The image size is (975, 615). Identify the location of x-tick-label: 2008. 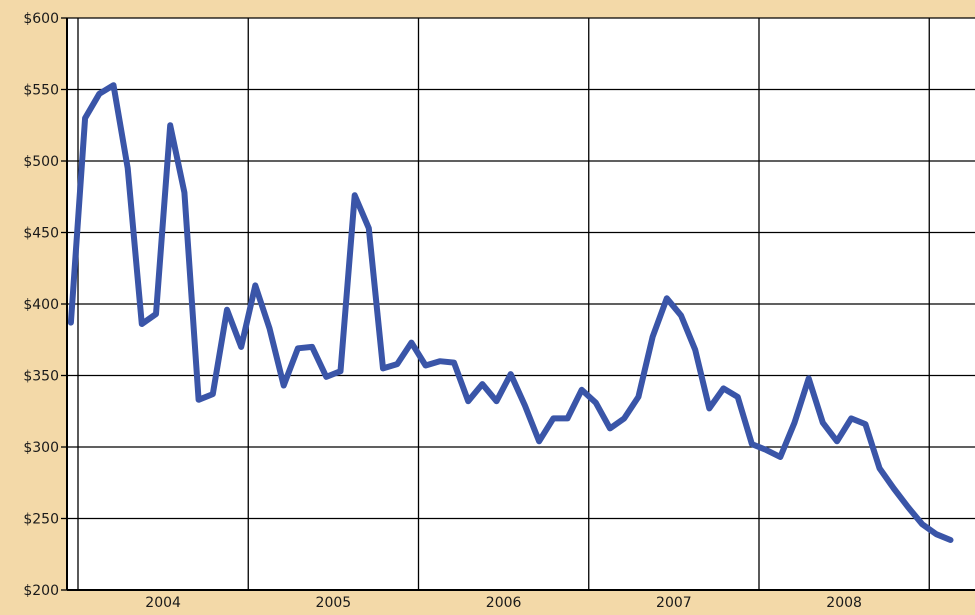
(844, 603).